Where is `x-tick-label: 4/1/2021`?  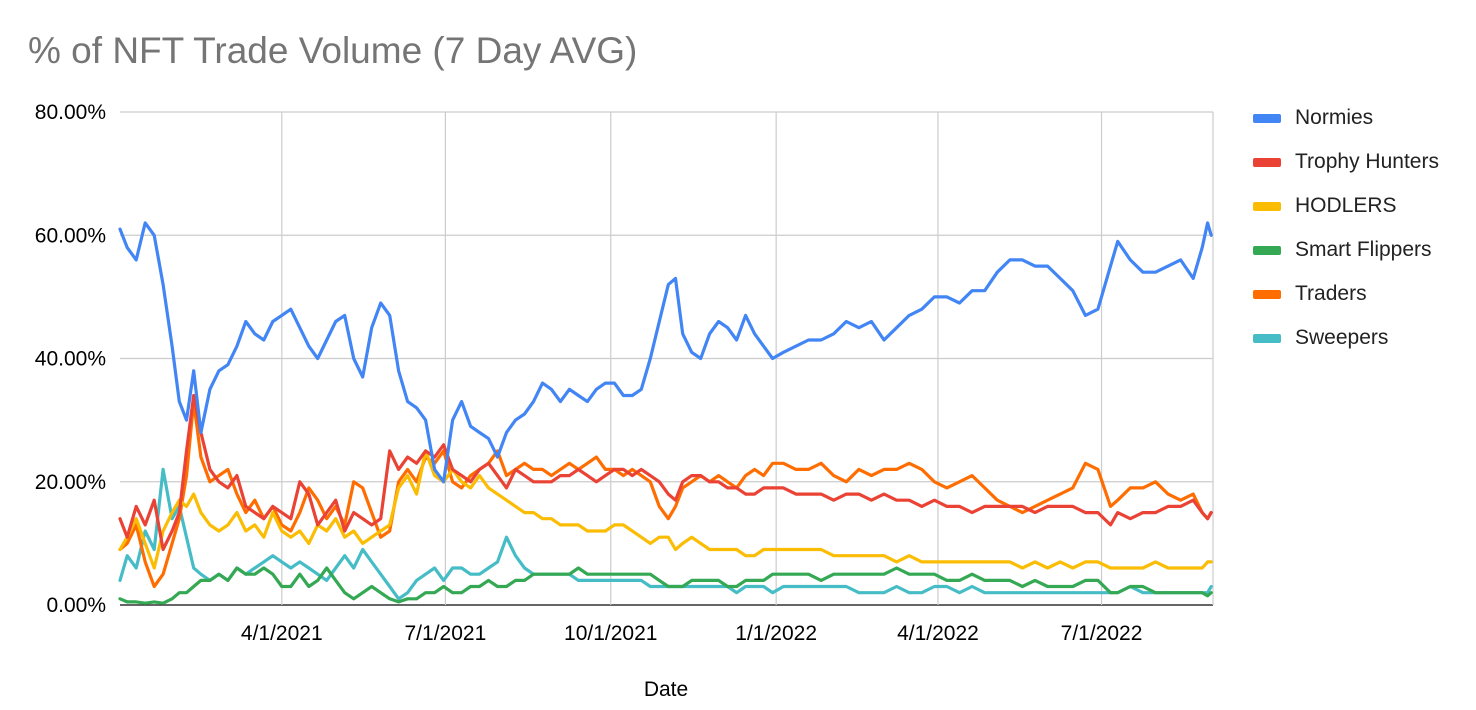 x-tick-label: 4/1/2021 is located at coordinates (282, 633).